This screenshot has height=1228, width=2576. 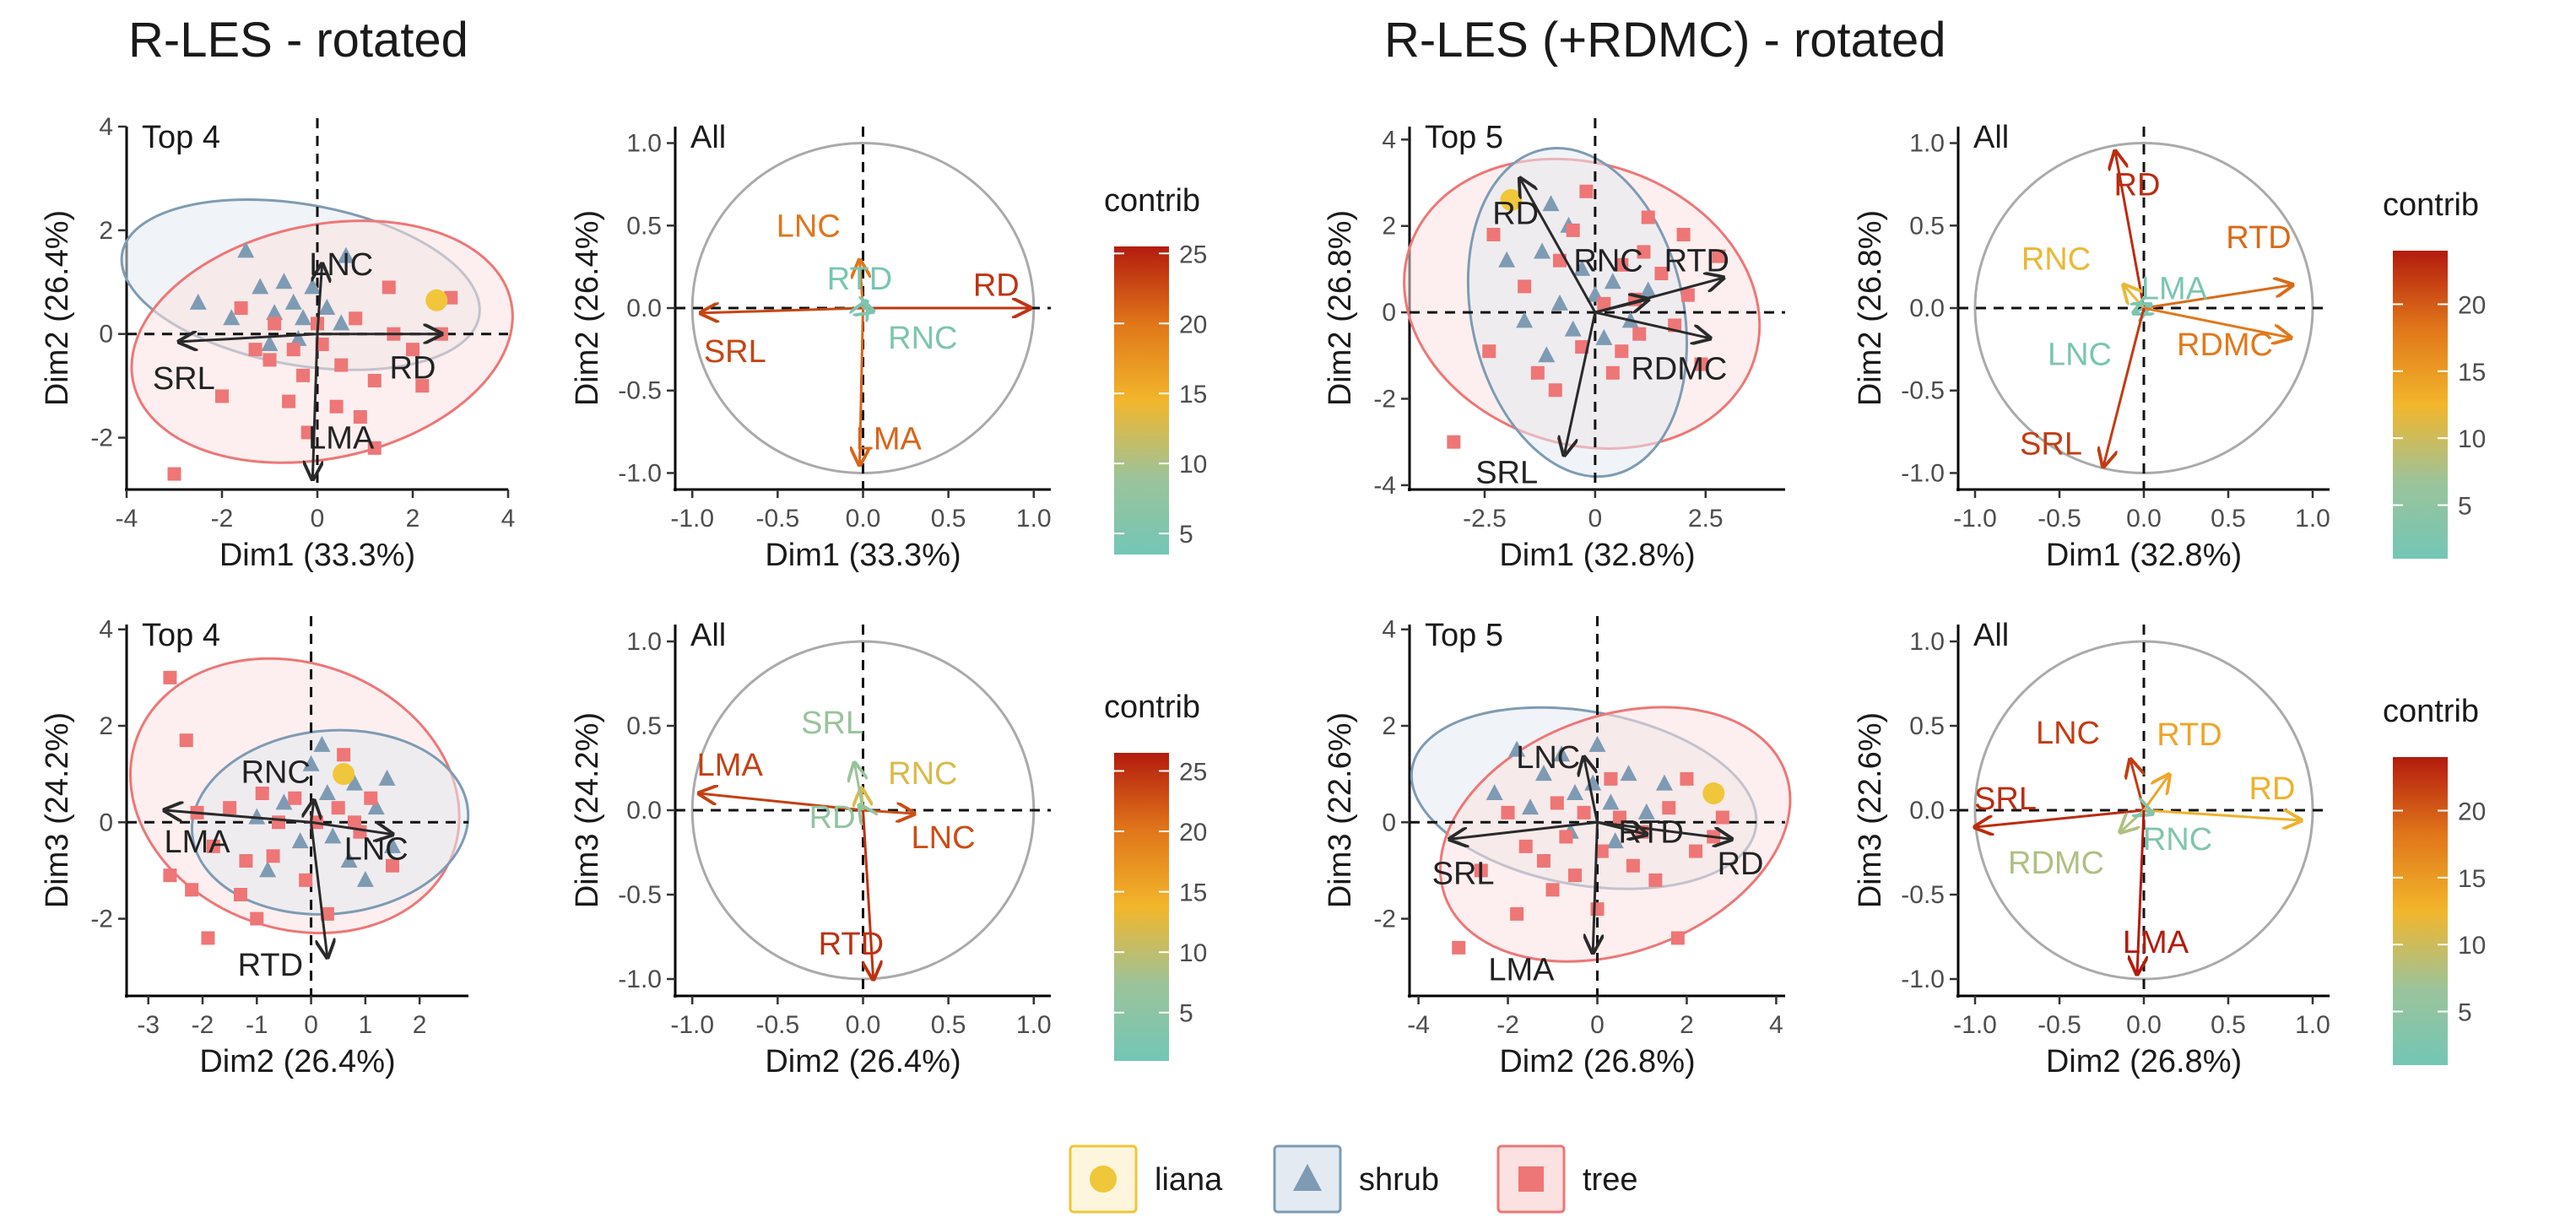 I want to click on legend-label-tree: tree, so click(x=1610, y=1180).